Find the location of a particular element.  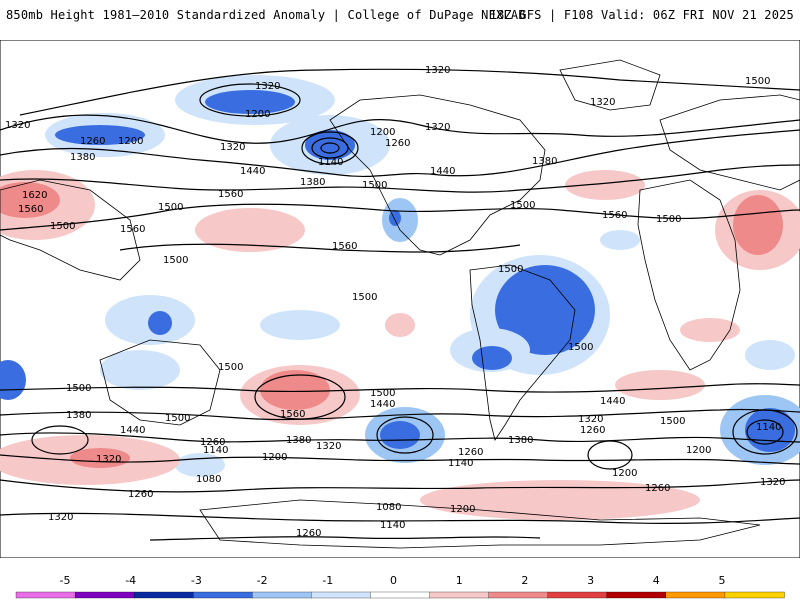

colorbar-tick-label: -2 is located at coordinates (262, 580).